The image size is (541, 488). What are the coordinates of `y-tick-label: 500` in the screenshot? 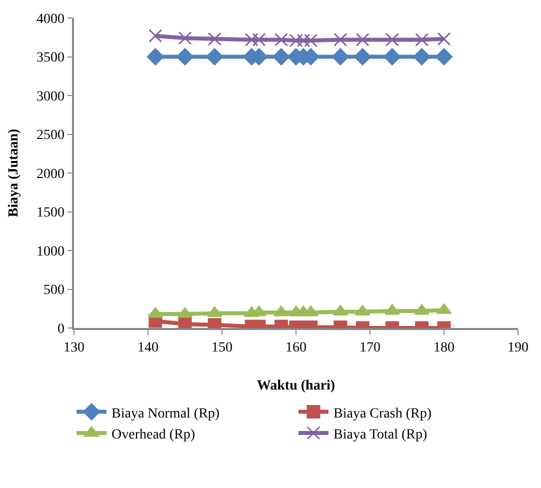 It's located at (53, 290).